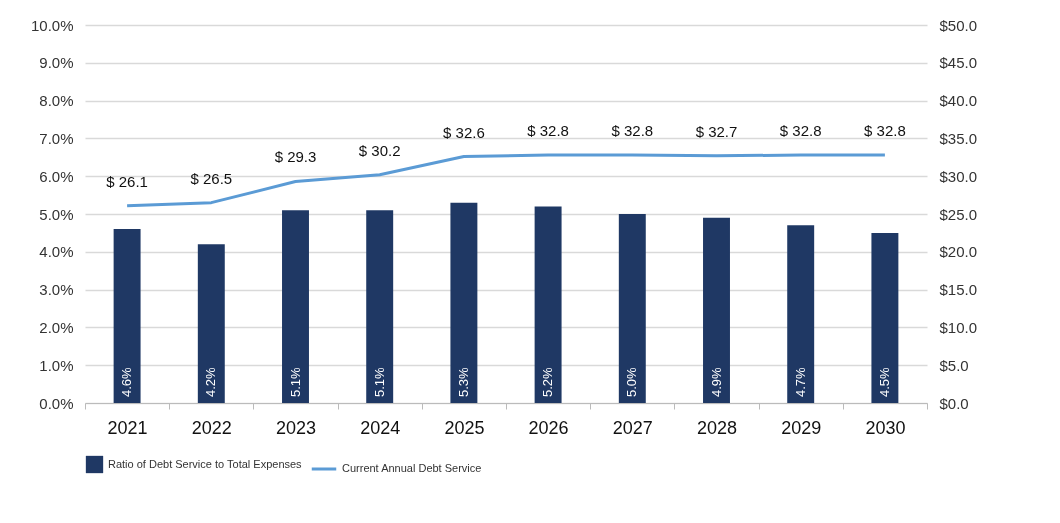 This screenshot has width=1060, height=523. Describe the element at coordinates (127, 181) in the screenshot. I see `data-label: $ 26.1` at that location.